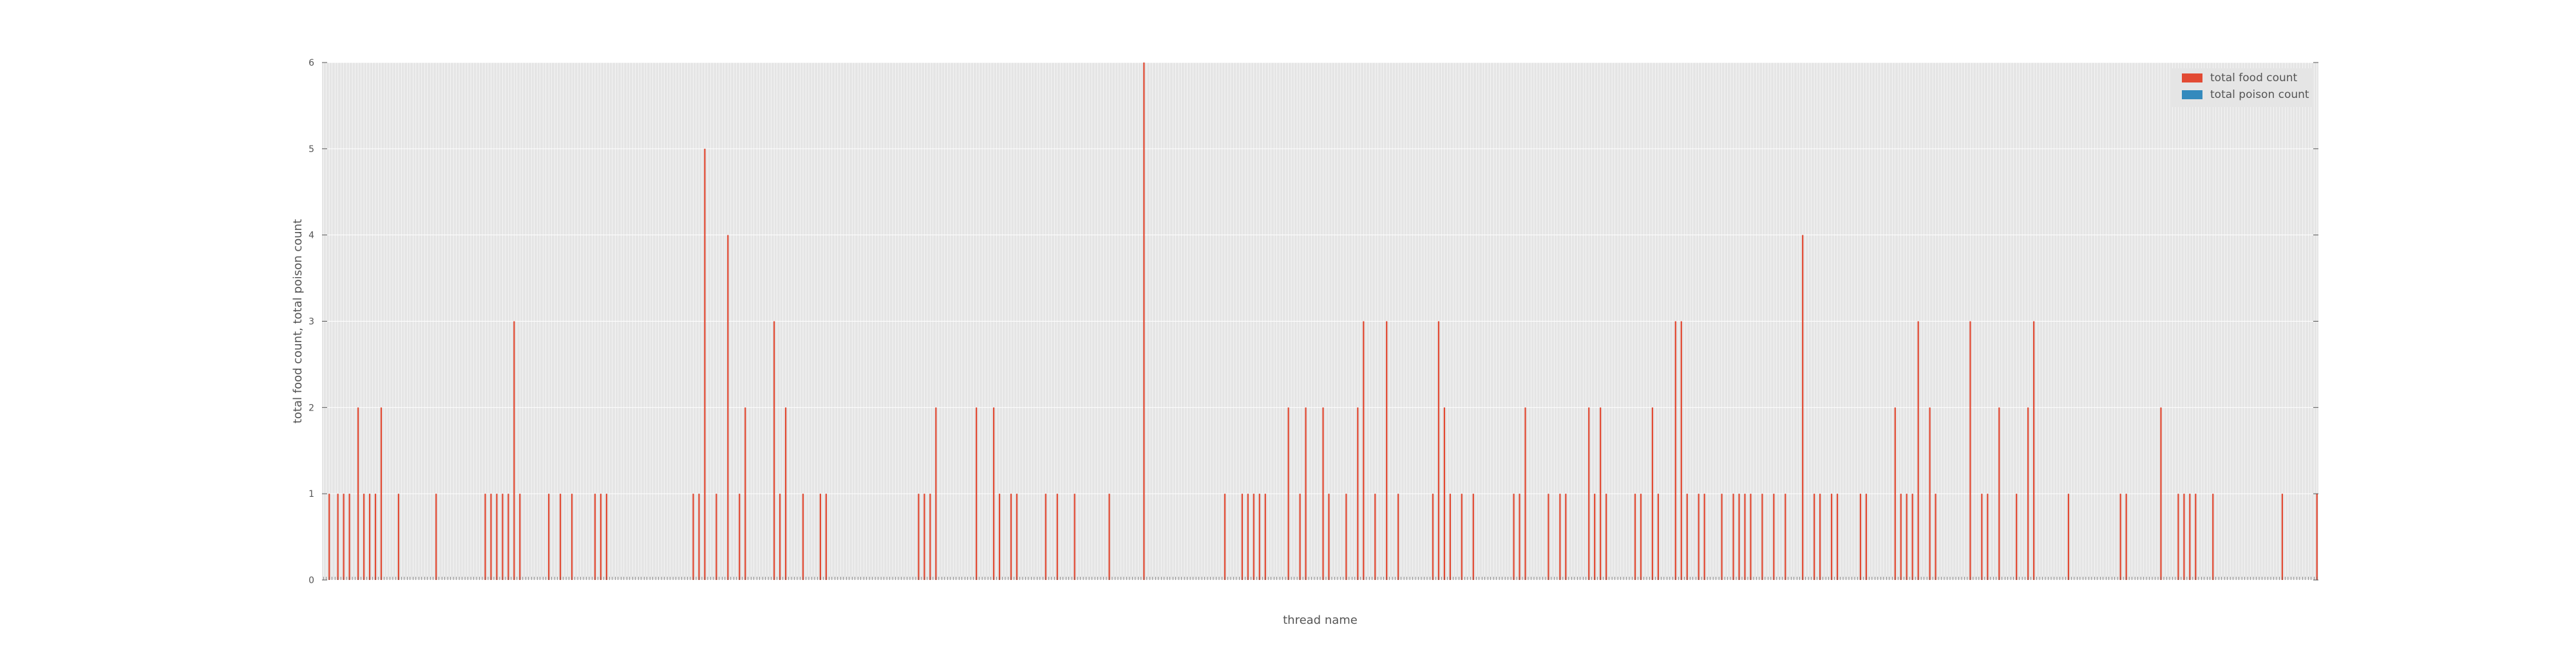 The image size is (2576, 647). I want to click on y-tick-label: 4, so click(311, 236).